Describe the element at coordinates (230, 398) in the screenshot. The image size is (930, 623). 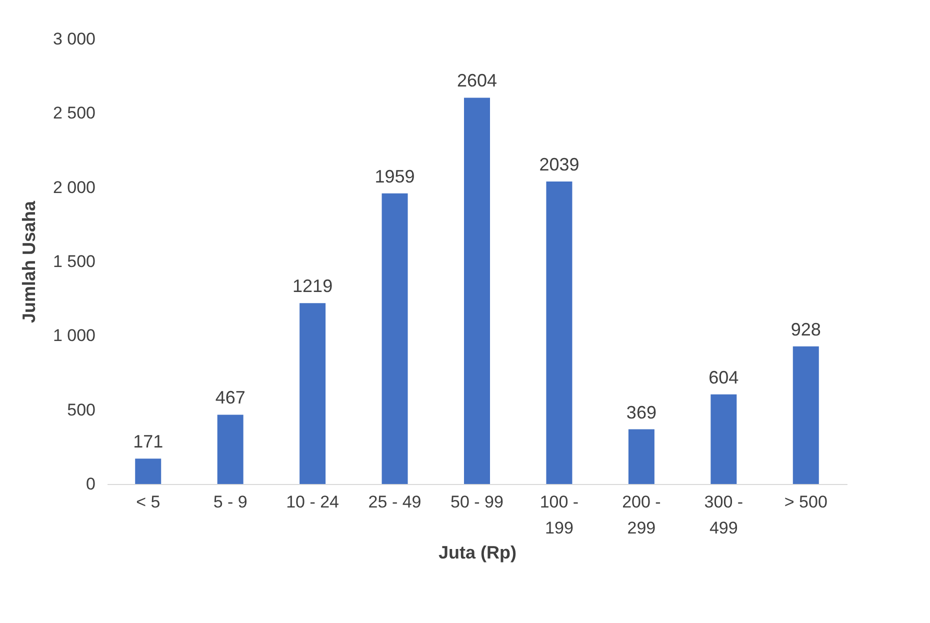
I see `data-label: 467` at that location.